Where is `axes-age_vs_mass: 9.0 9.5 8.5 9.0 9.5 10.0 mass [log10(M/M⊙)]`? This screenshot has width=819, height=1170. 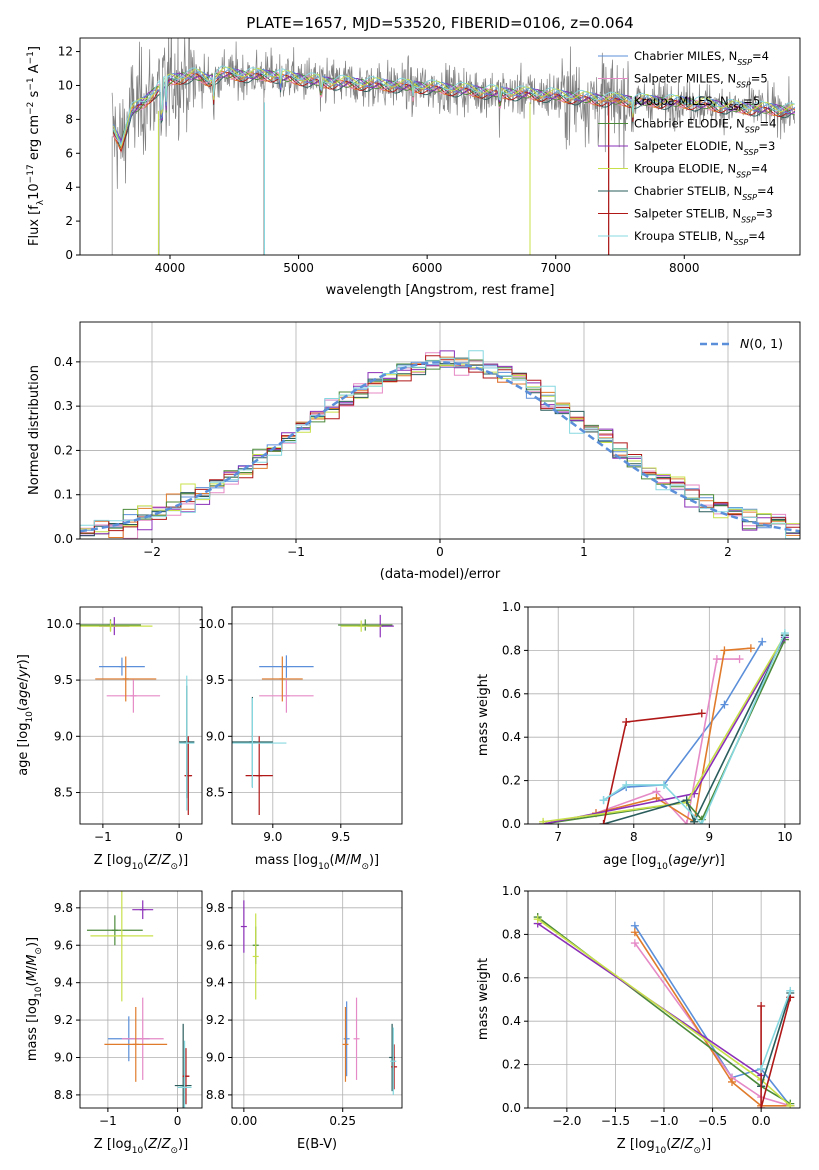 axes-age_vs_mass: 9.0 9.5 8.5 9.0 9.5 10.0 mass [log10(M/M⊙)] is located at coordinates (300, 739).